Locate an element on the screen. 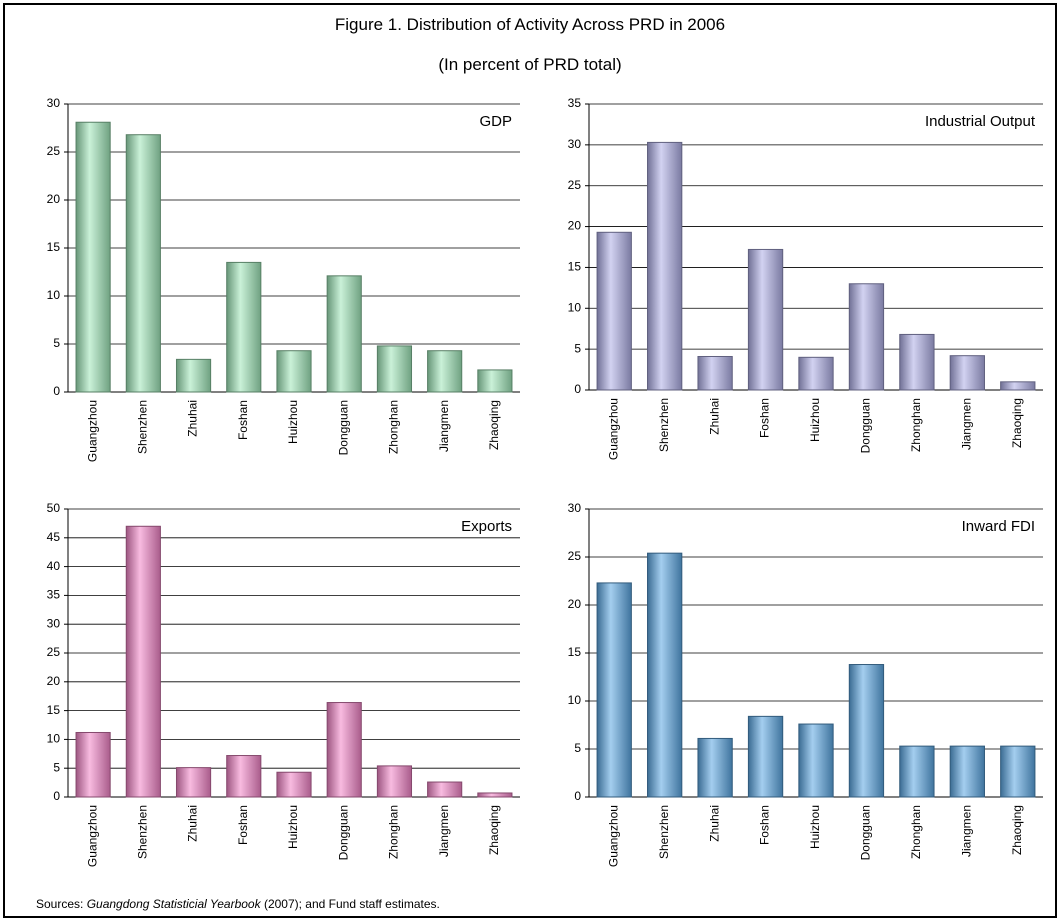 The width and height of the screenshot is (1061, 922). panel-title: Inward FDI is located at coordinates (998, 526).